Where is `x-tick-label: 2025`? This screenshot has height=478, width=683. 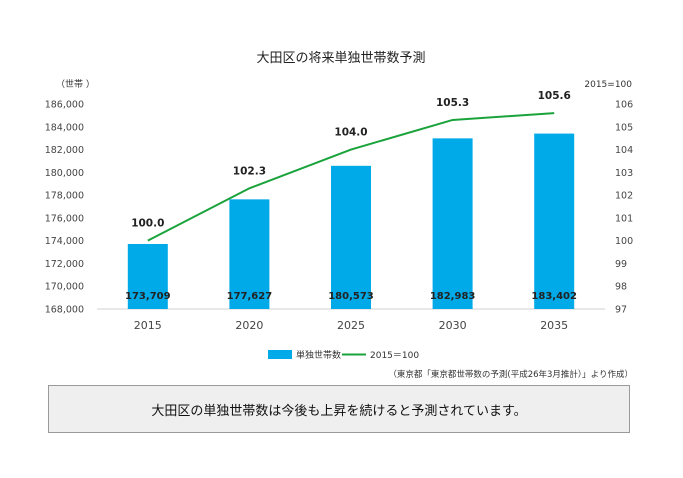 x-tick-label: 2025 is located at coordinates (351, 325).